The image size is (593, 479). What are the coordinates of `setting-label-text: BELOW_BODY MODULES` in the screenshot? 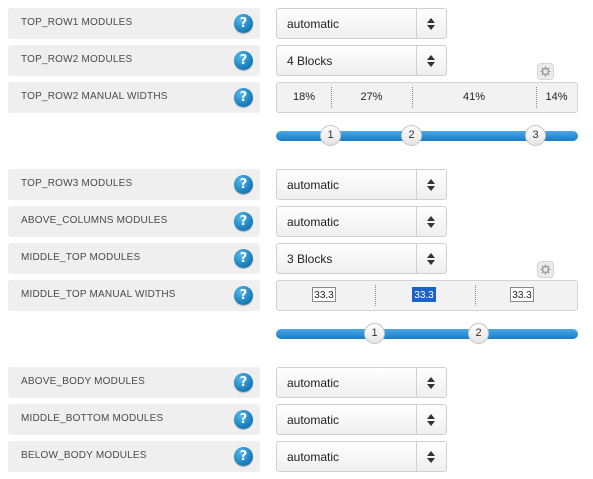 It's located at (84, 455).